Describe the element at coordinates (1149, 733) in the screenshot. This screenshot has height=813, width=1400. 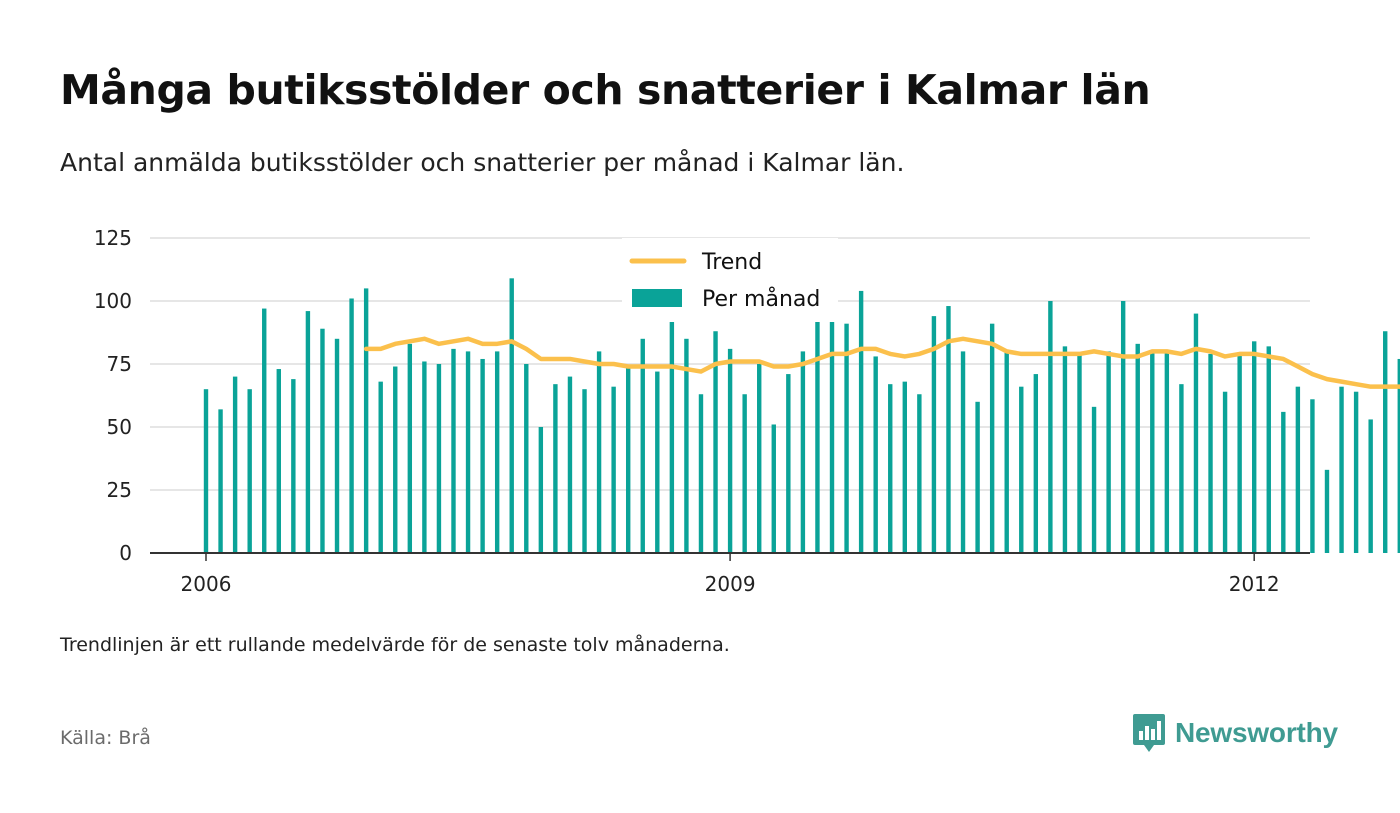
I see `newsworthy-logo-icon` at that location.